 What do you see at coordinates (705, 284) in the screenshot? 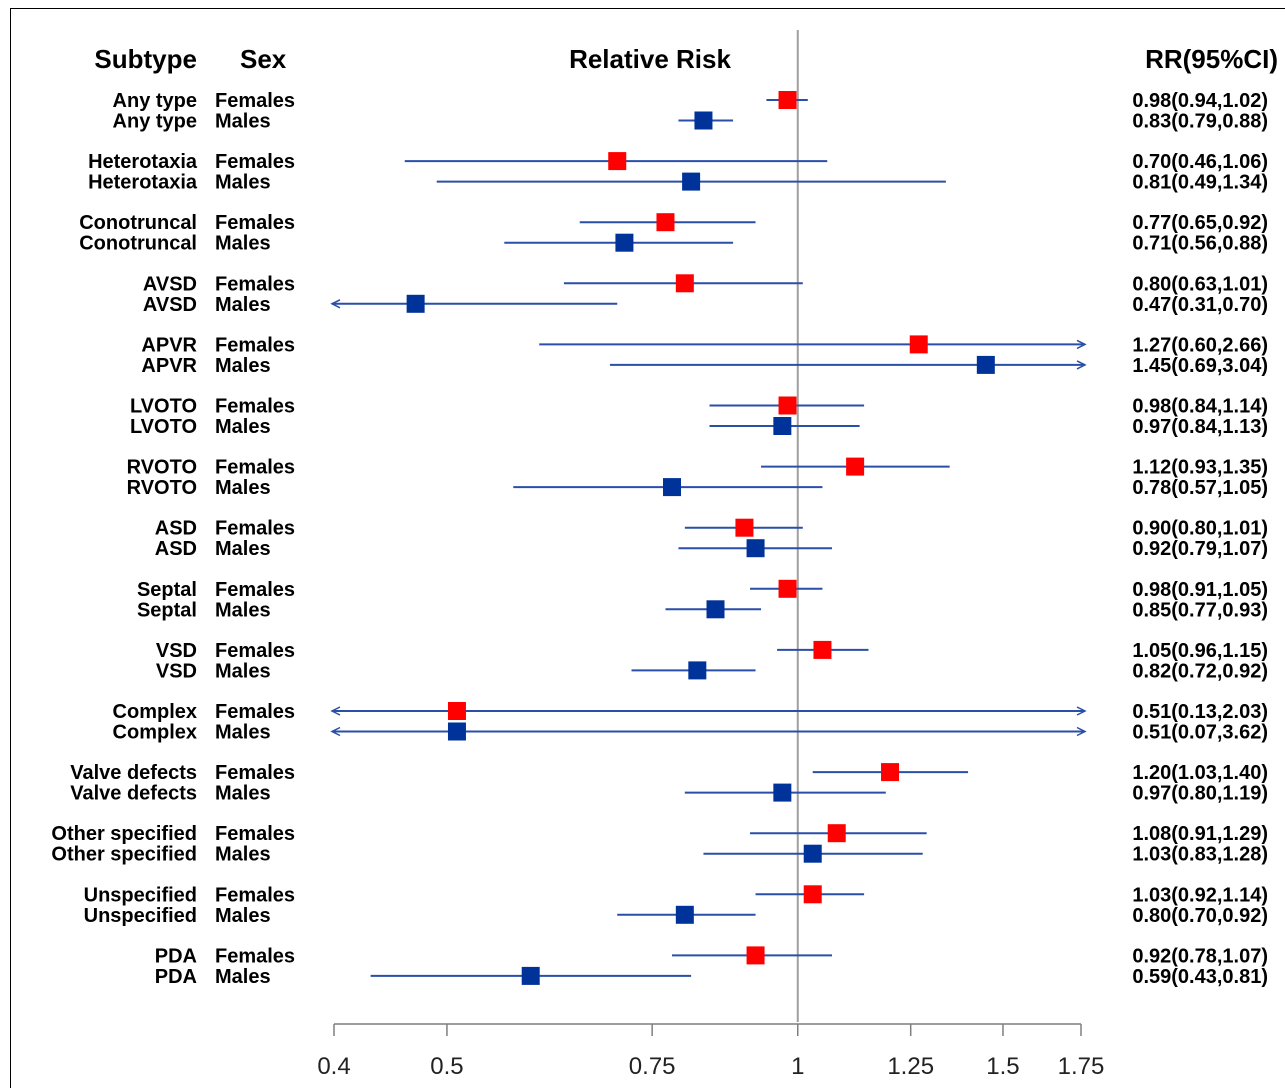
I see `forest-row-avsd-females: AVSD Females 0.80(0.63,1.01)` at bounding box center [705, 284].